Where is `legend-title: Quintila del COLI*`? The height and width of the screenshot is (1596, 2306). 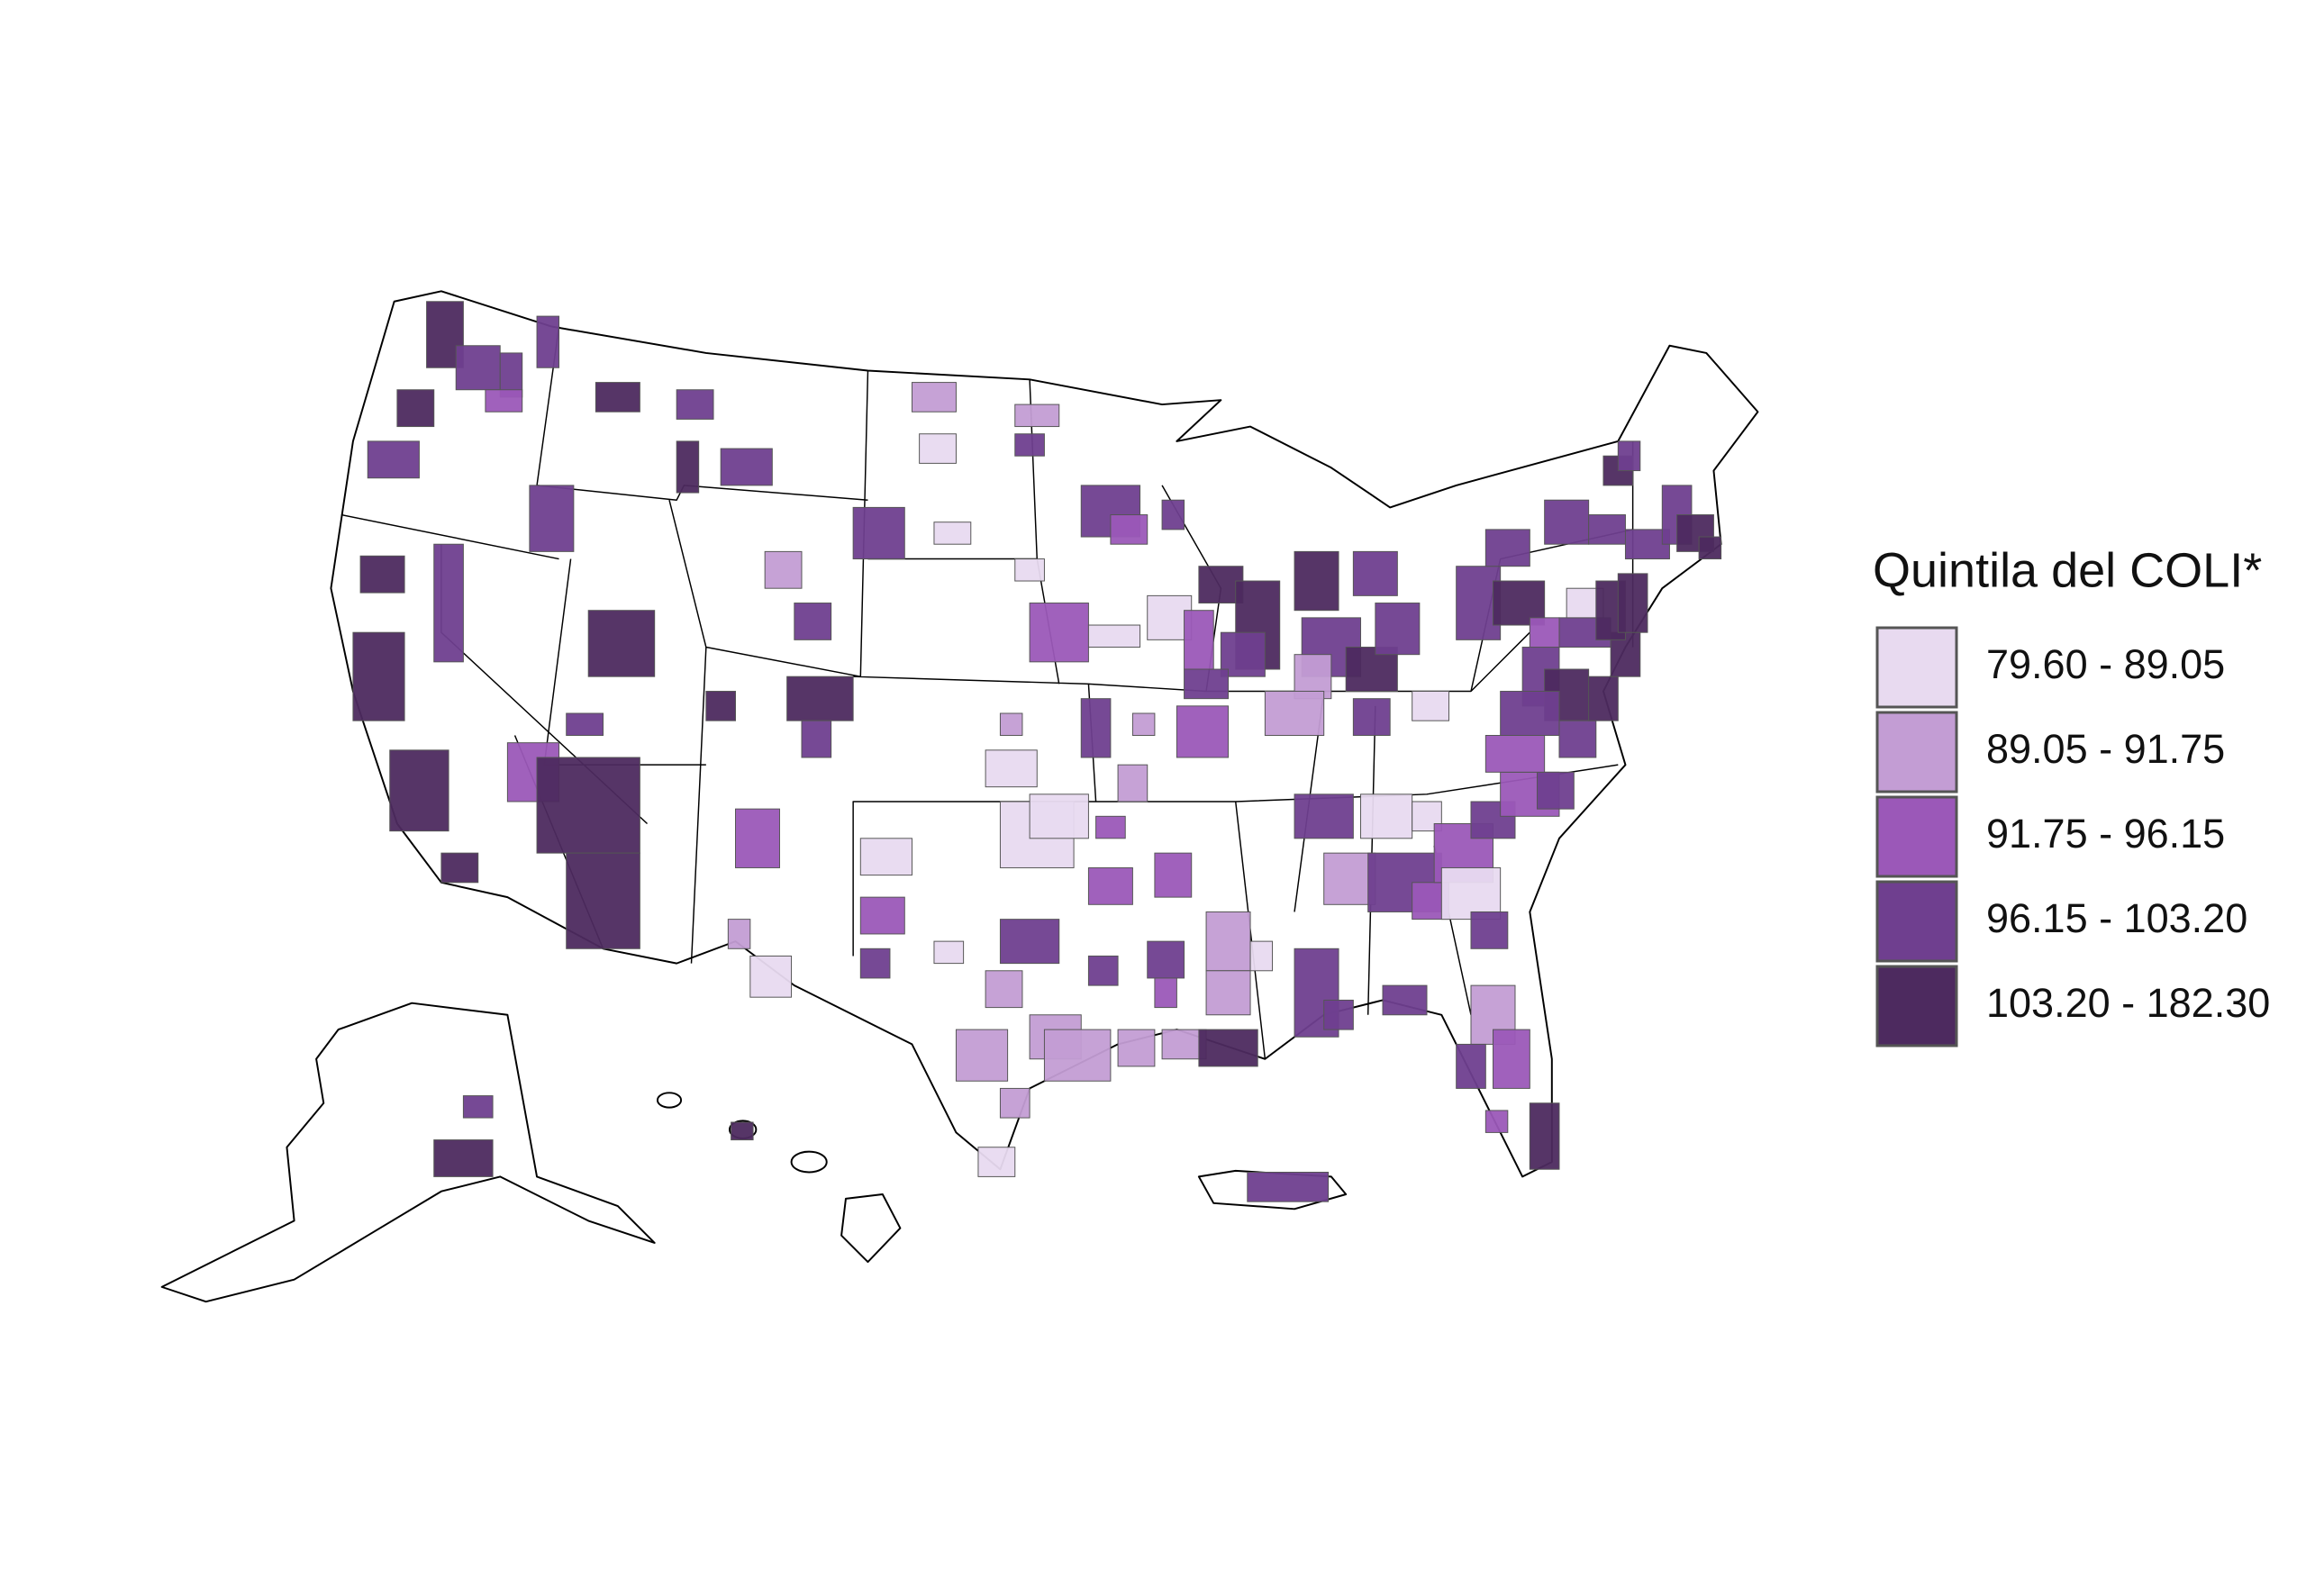 legend-title: Quintila del COLI* is located at coordinates (2067, 570).